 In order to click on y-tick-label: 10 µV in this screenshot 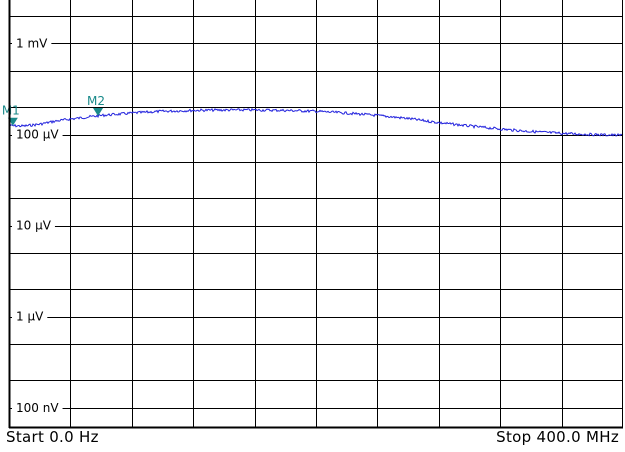, I will do `click(34, 226)`.